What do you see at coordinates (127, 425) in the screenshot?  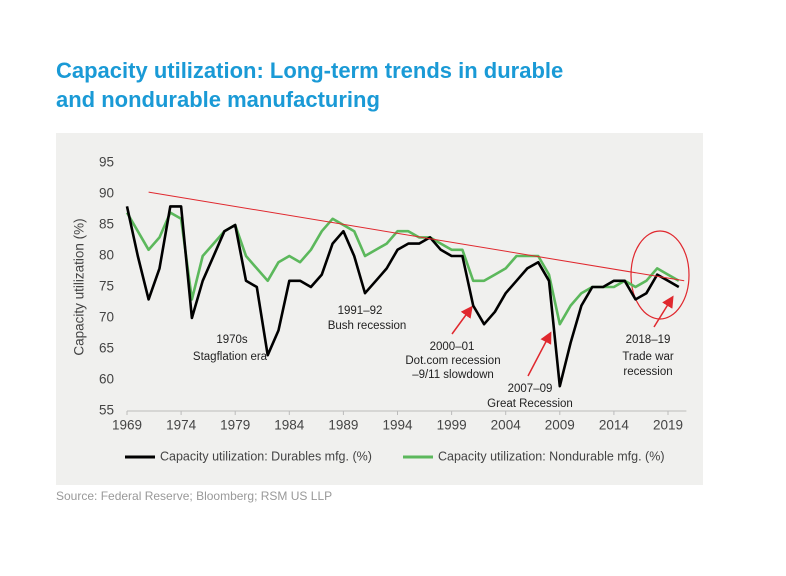 I see `x-tick-label: 1969` at bounding box center [127, 425].